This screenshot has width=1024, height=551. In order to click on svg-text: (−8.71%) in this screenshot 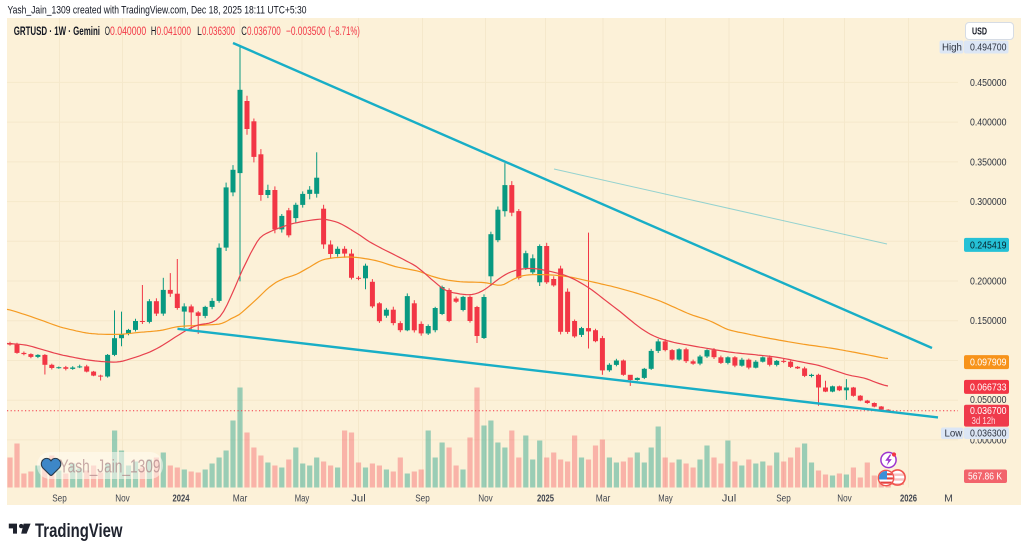, I will do `click(344, 32)`.